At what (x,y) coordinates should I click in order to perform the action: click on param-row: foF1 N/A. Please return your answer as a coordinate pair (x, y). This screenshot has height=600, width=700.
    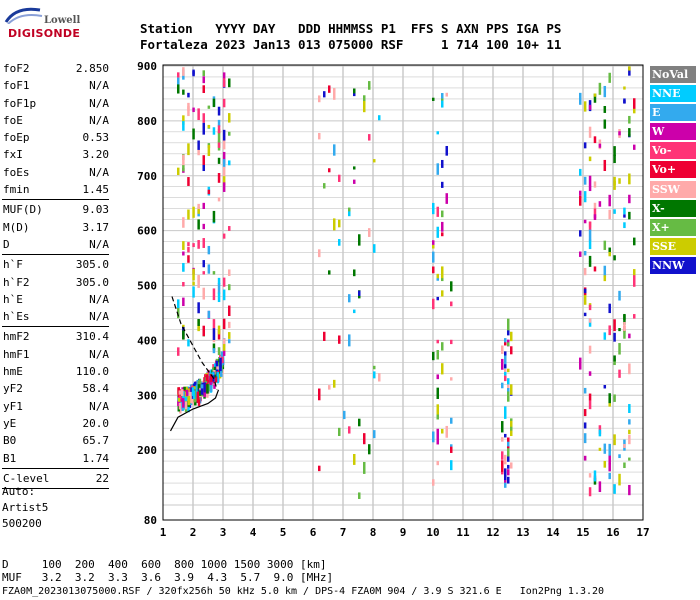
    Looking at the image, I should click on (55, 85).